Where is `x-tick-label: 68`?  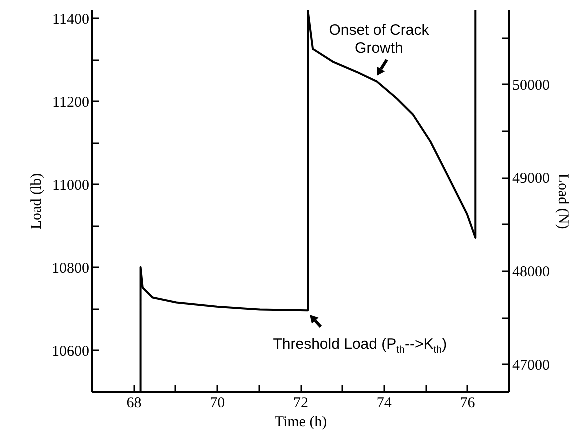 x-tick-label: 68 is located at coordinates (134, 404).